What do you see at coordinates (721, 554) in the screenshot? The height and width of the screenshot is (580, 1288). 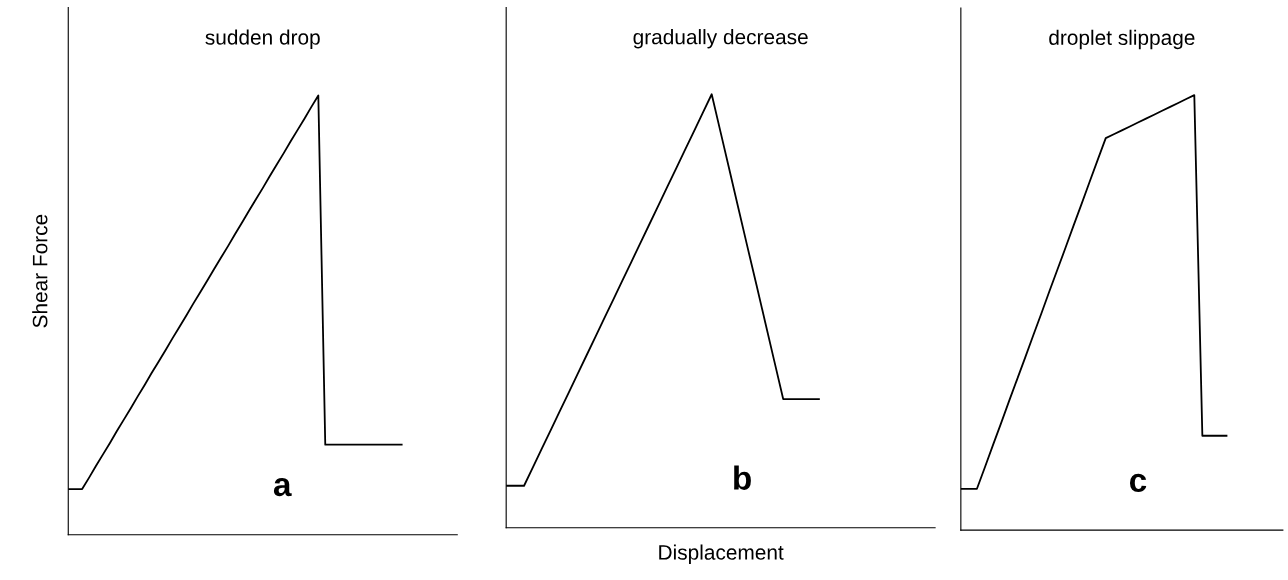 I see `x-axis-title: Displacement` at bounding box center [721, 554].